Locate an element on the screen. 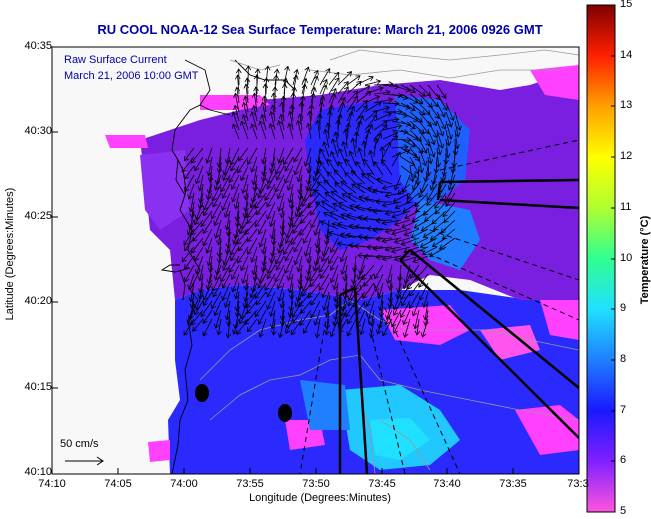 This screenshot has width=651, height=519. current-legend-line1: Raw Surface Current is located at coordinates (115, 60).